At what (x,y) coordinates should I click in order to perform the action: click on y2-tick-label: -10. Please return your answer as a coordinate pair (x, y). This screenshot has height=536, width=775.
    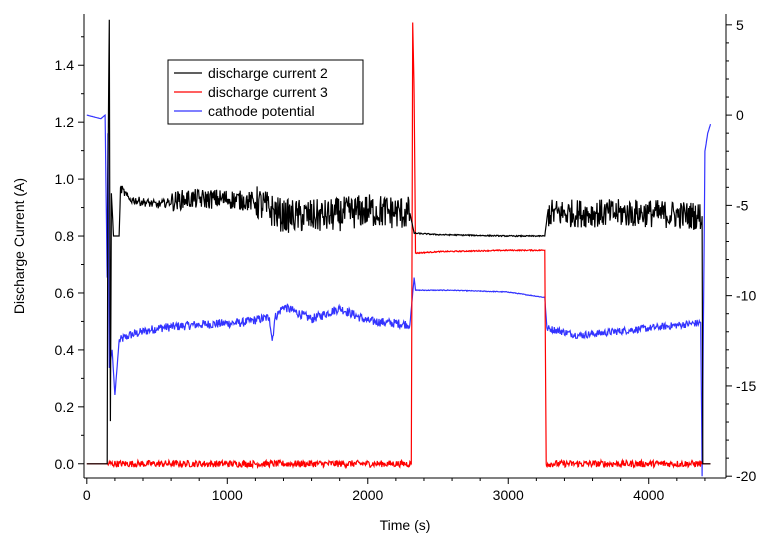
    Looking at the image, I should click on (746, 296).